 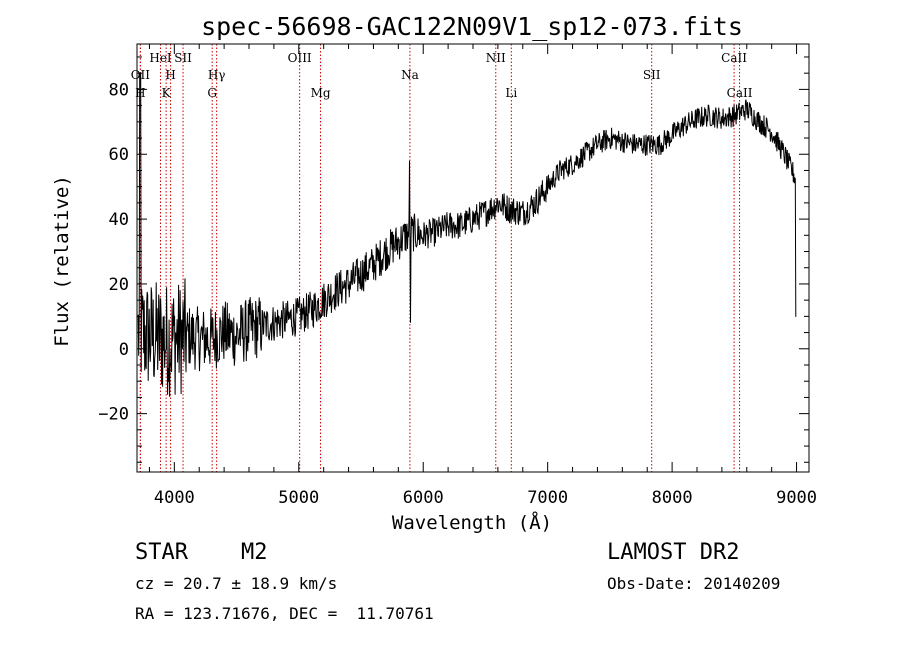 I want to click on y-tick-label: 60, so click(x=119, y=155).